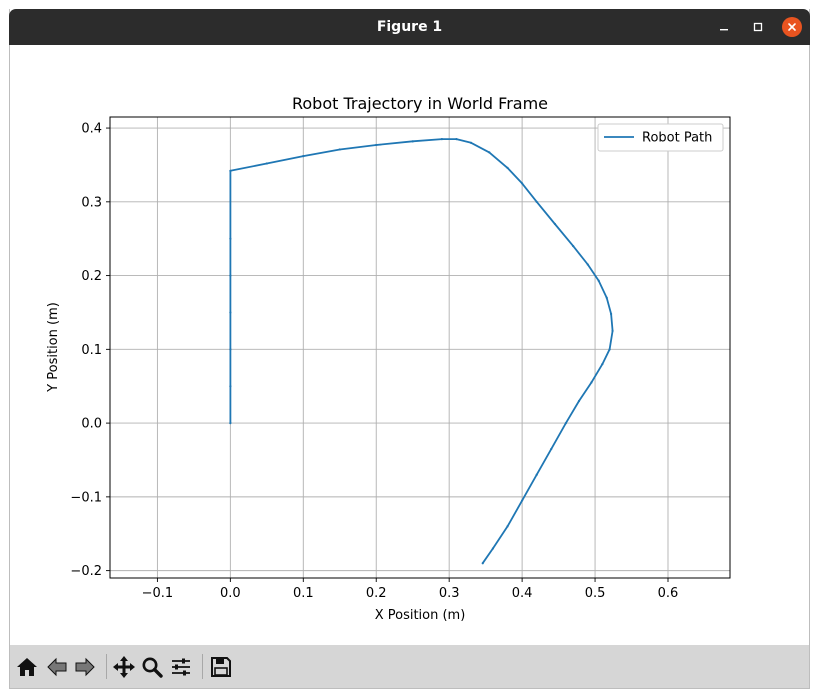  Describe the element at coordinates (522, 593) in the screenshot. I see `x-tick-label: 0.4` at that location.